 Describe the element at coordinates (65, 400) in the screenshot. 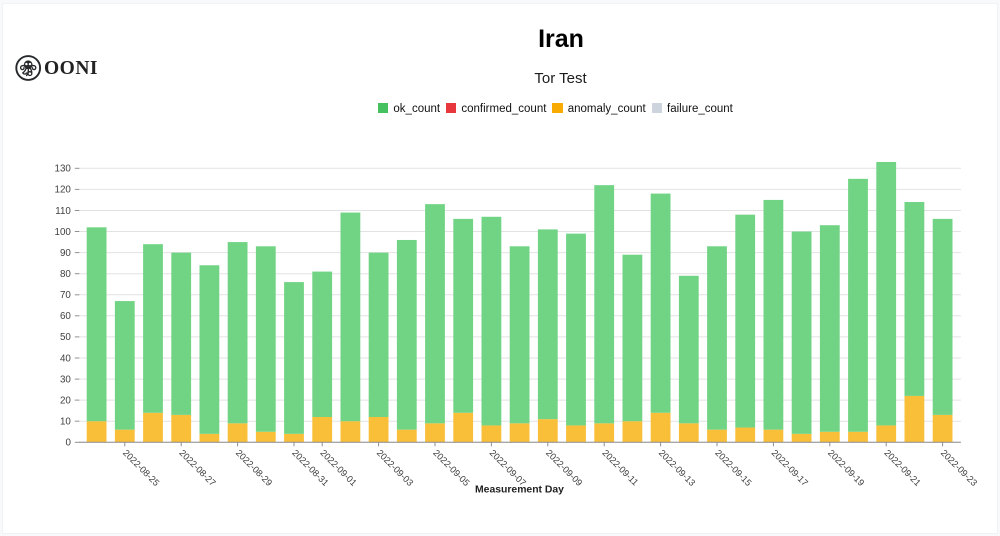

I see `svg-text: 20` at that location.